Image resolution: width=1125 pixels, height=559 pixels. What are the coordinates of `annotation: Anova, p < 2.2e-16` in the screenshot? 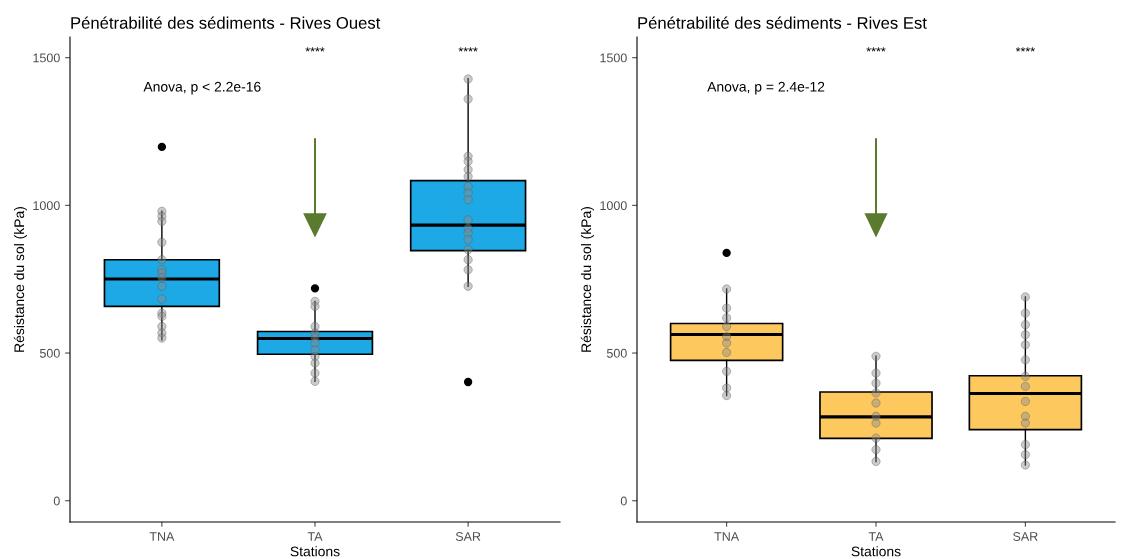 It's located at (202, 88).